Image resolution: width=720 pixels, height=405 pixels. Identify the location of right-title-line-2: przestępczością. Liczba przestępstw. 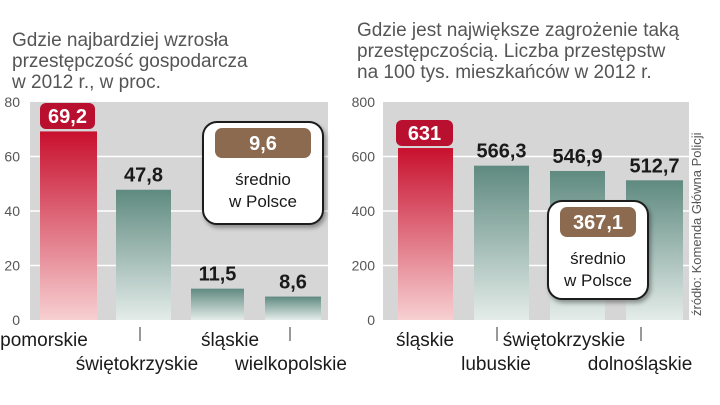
(511, 51).